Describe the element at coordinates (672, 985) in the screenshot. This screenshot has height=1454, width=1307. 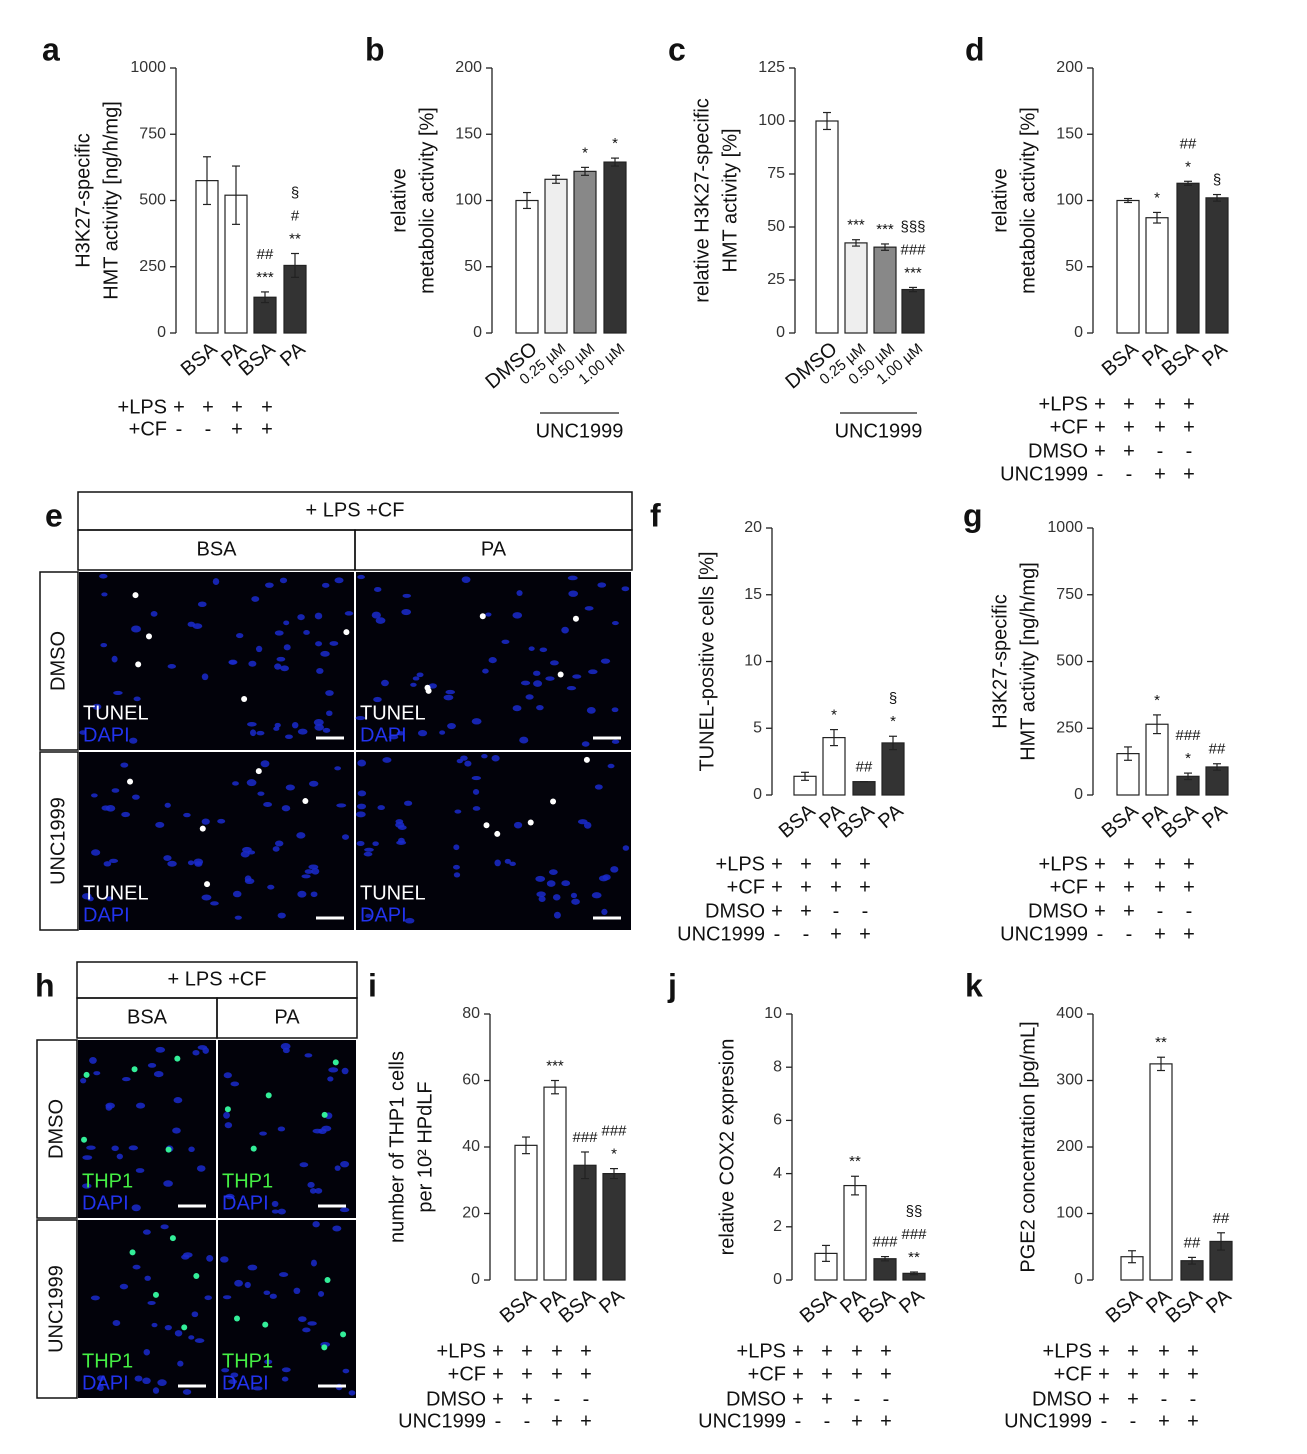
I see `panel-letter: j` at that location.